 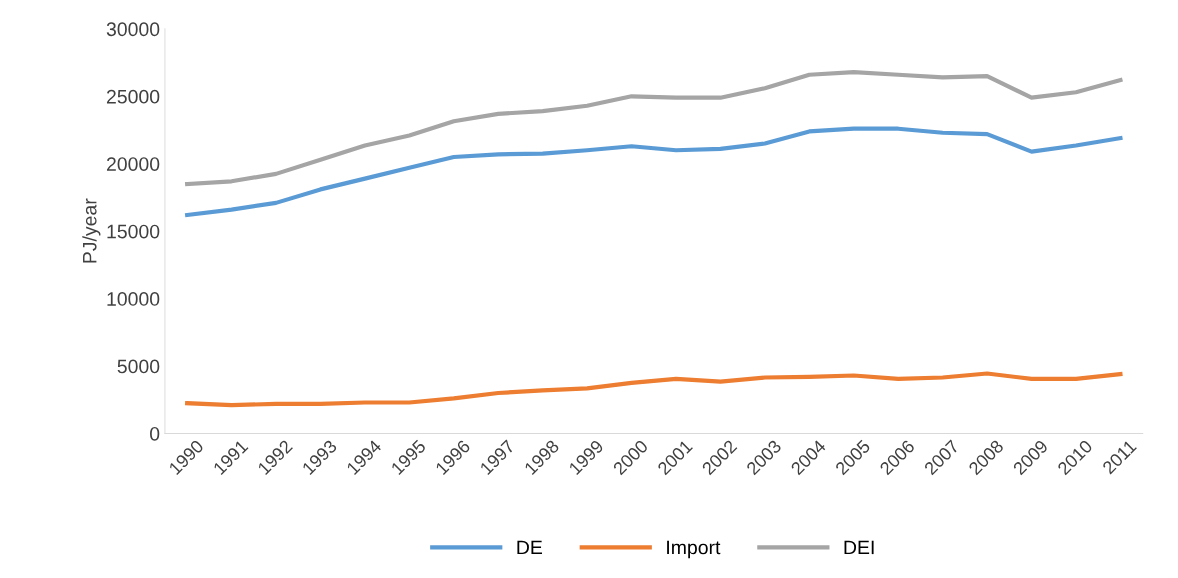 I want to click on y-tick-label: 5000, so click(x=138, y=366).